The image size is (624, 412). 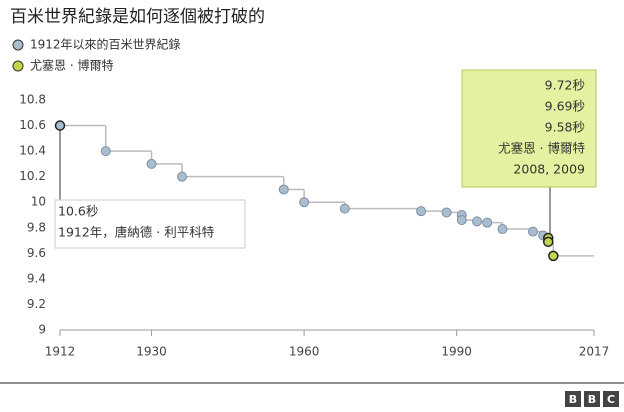 What do you see at coordinates (151, 352) in the screenshot?
I see `x-tick-label: 1930` at bounding box center [151, 352].